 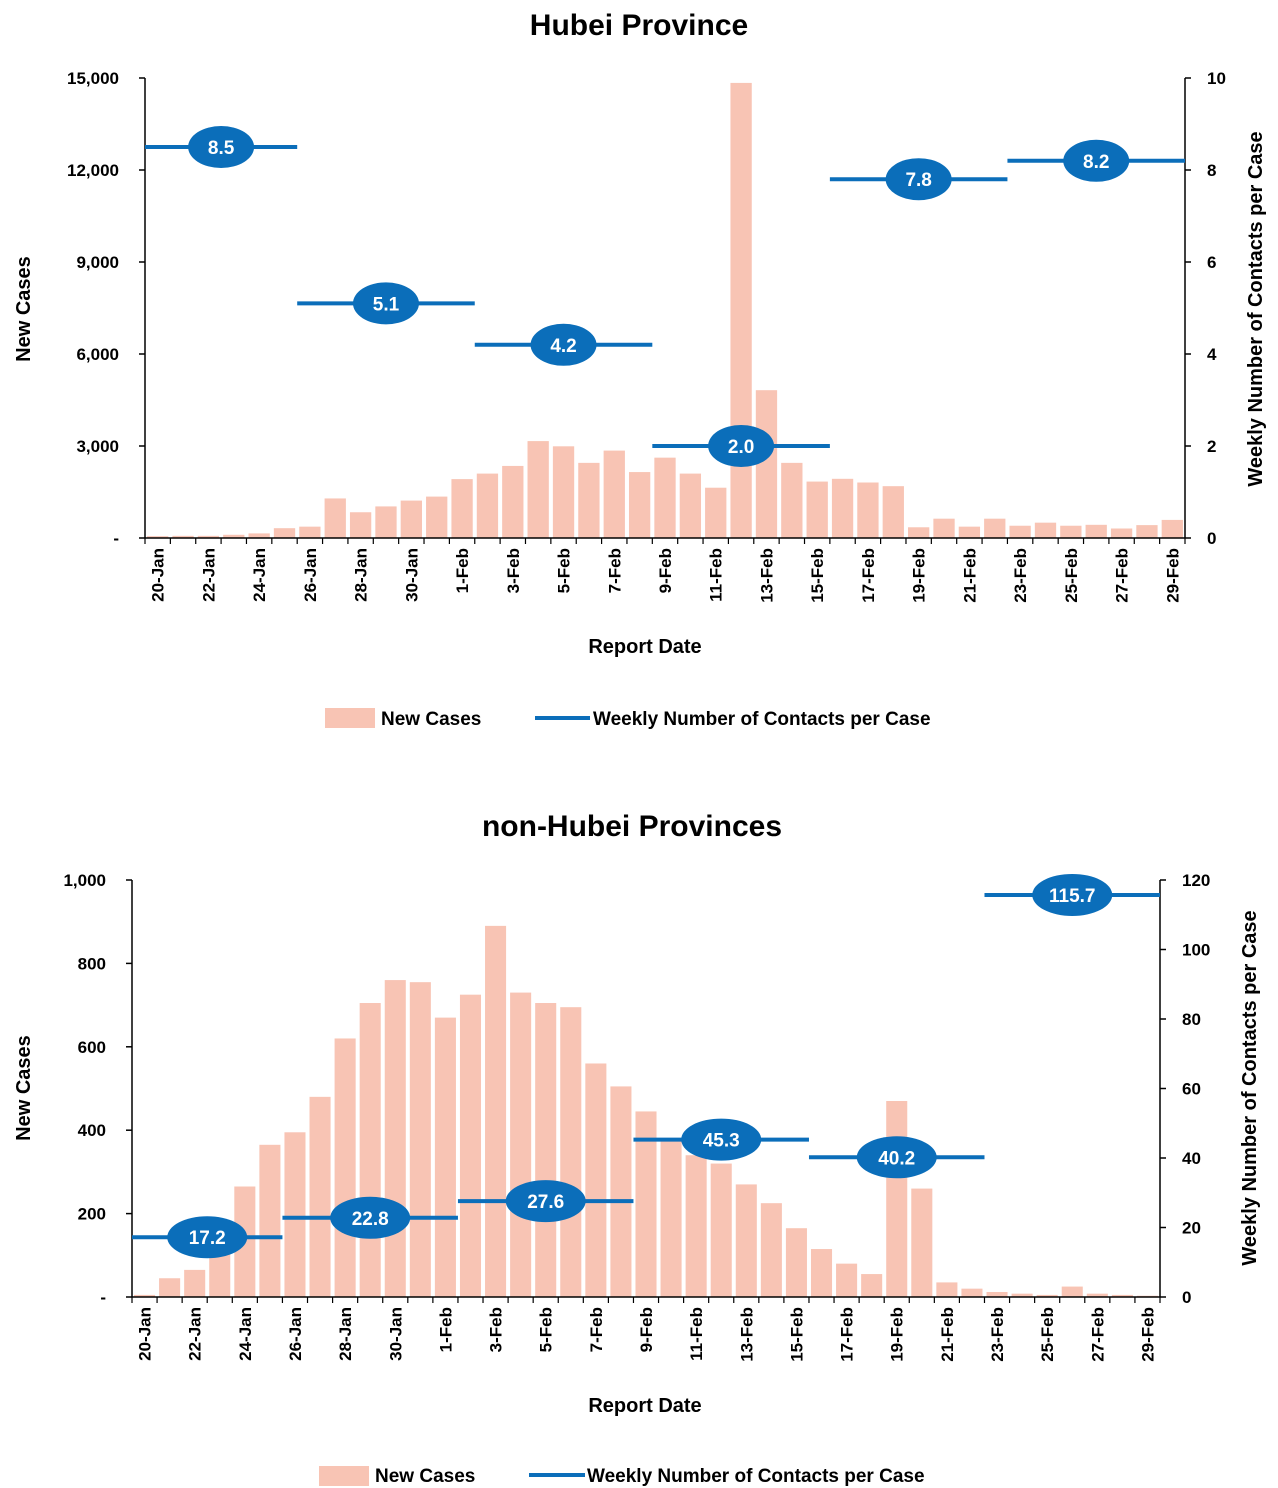 What do you see at coordinates (696, 1226) in the screenshot?
I see `bar-11-Feb` at bounding box center [696, 1226].